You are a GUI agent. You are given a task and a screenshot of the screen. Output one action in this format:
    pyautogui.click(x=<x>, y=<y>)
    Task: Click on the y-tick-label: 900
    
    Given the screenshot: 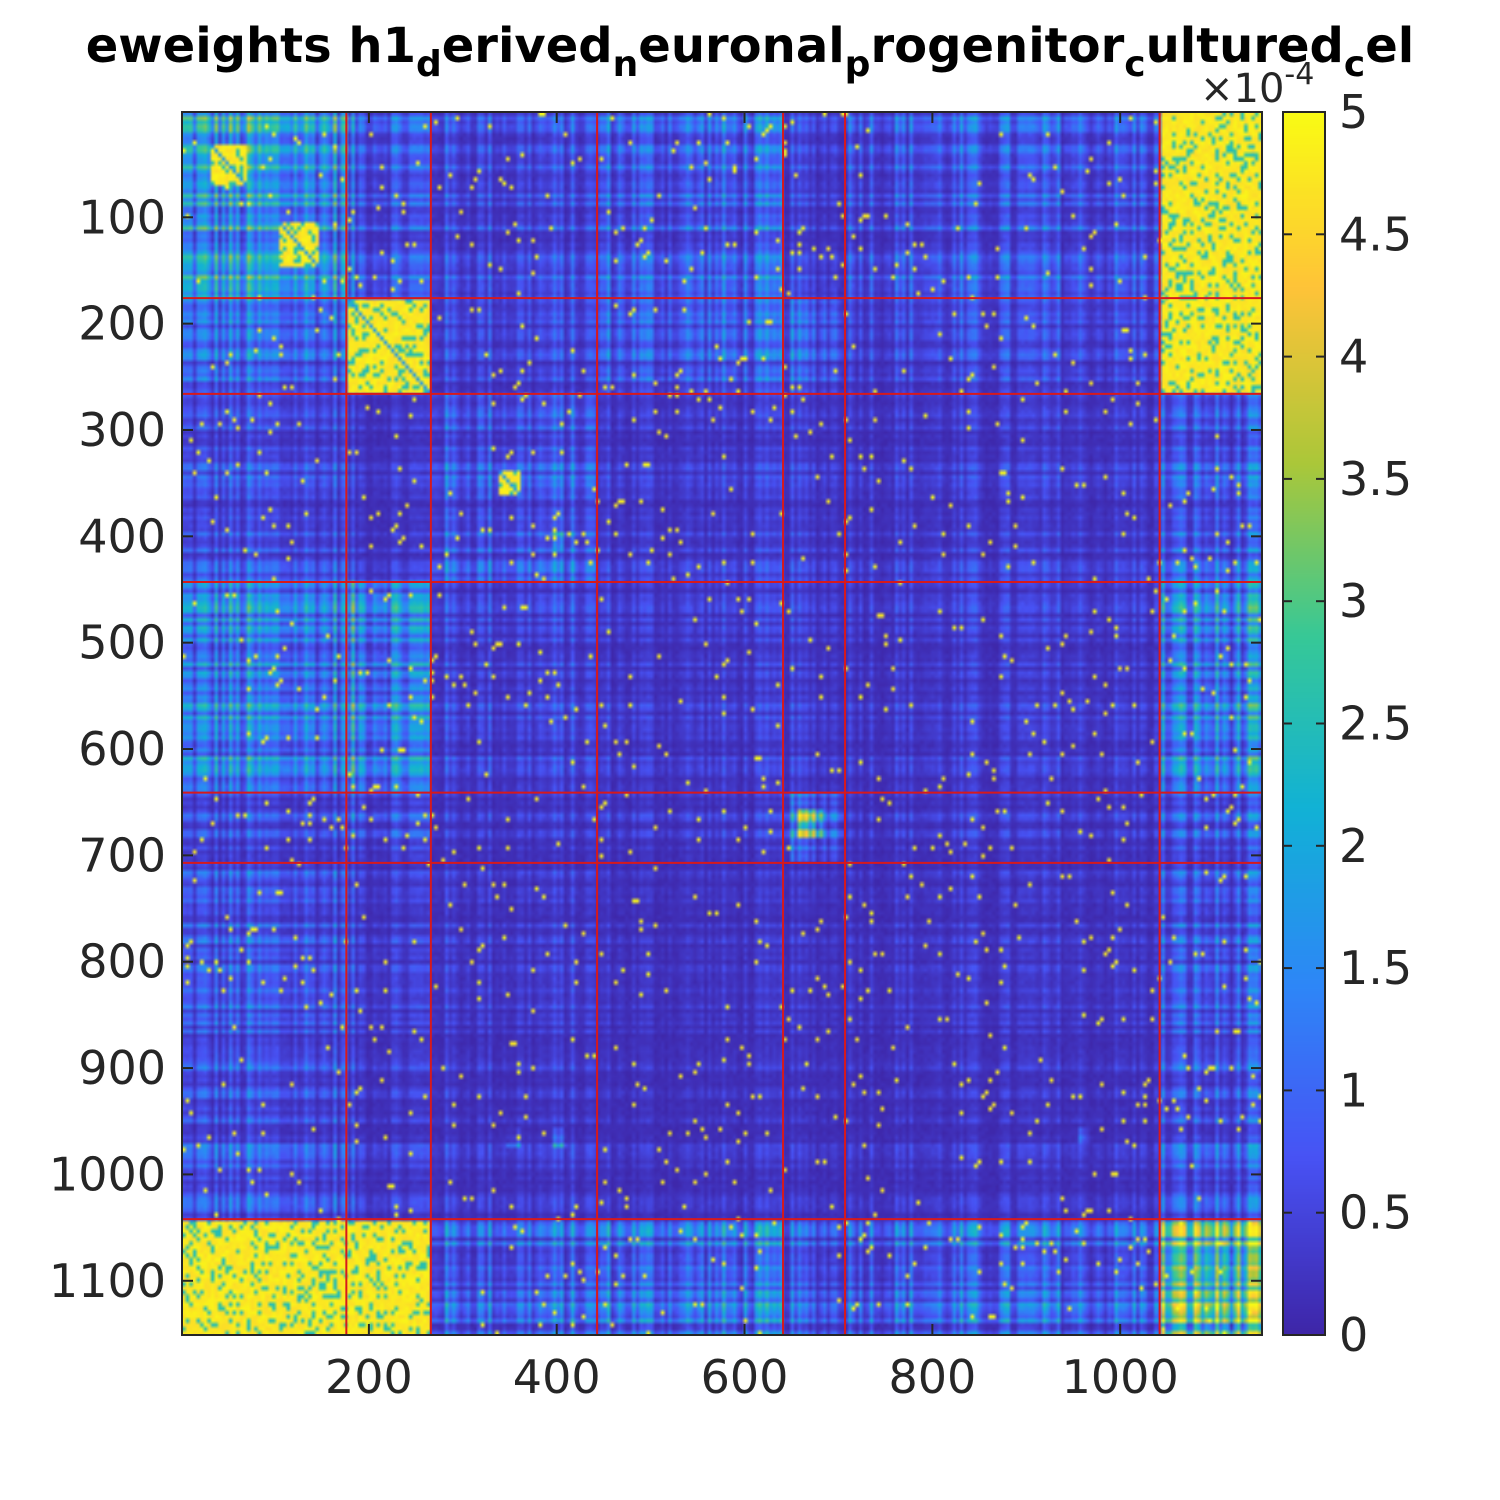 What is the action you would take?
    pyautogui.click(x=122, y=1068)
    